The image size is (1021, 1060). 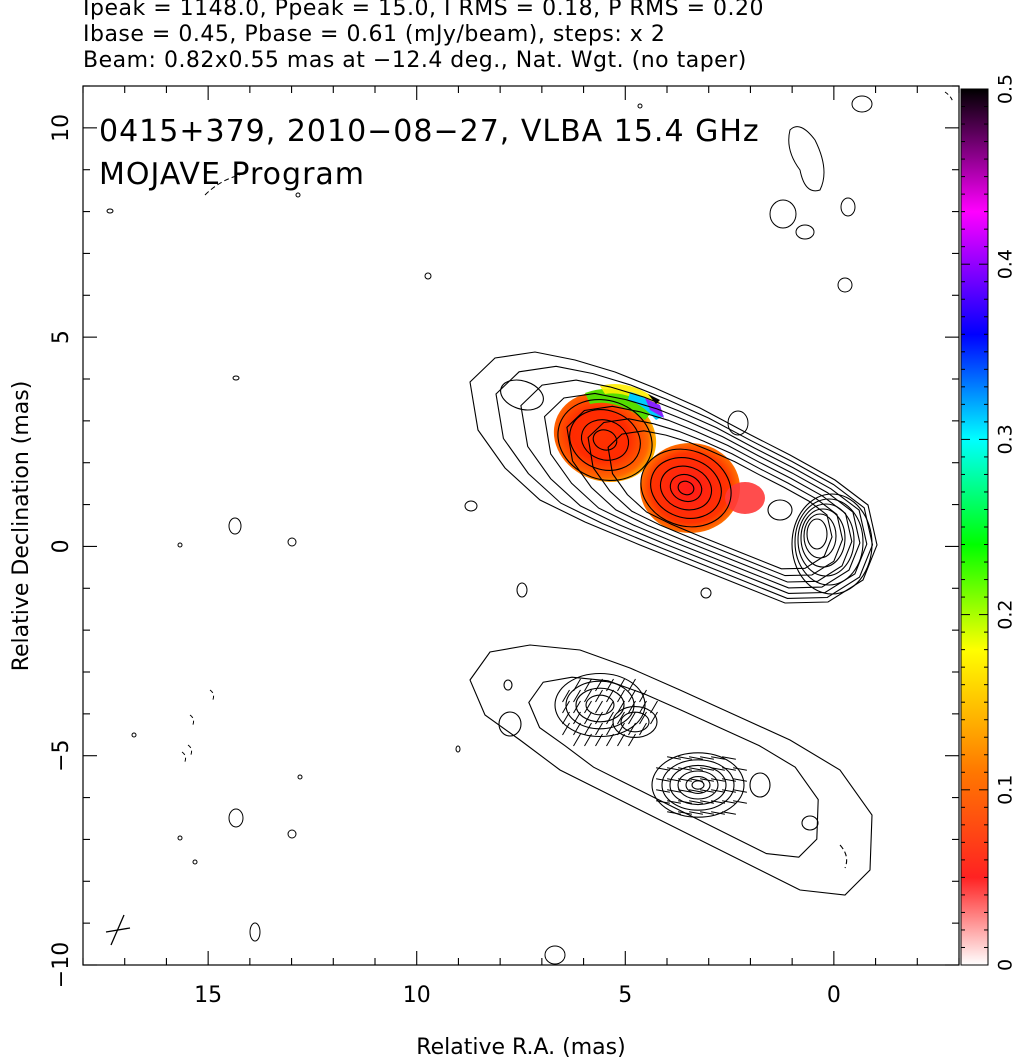 I want to click on colorbar, so click(x=974, y=527).